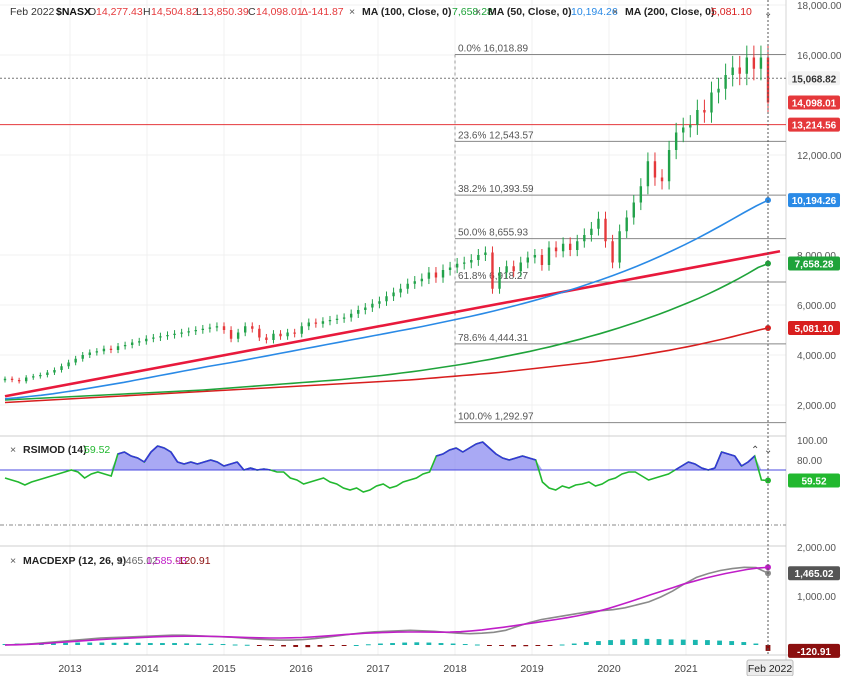  I want to click on open-value: 14,277.43, so click(119, 12).